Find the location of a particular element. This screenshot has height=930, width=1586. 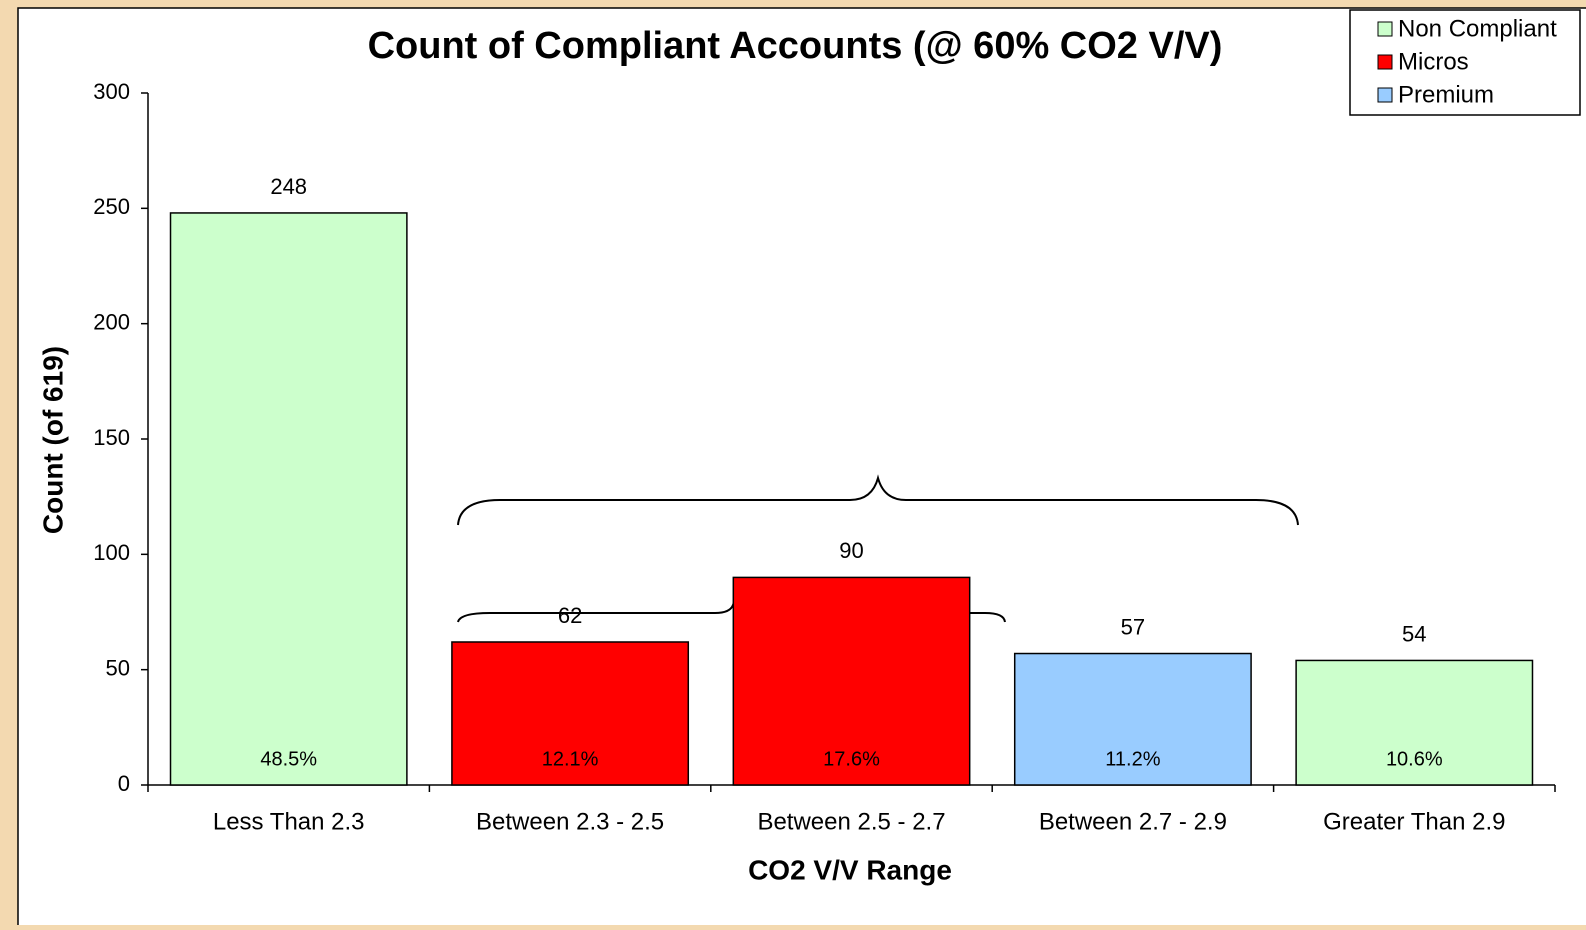

value-label: 62 is located at coordinates (570, 615).